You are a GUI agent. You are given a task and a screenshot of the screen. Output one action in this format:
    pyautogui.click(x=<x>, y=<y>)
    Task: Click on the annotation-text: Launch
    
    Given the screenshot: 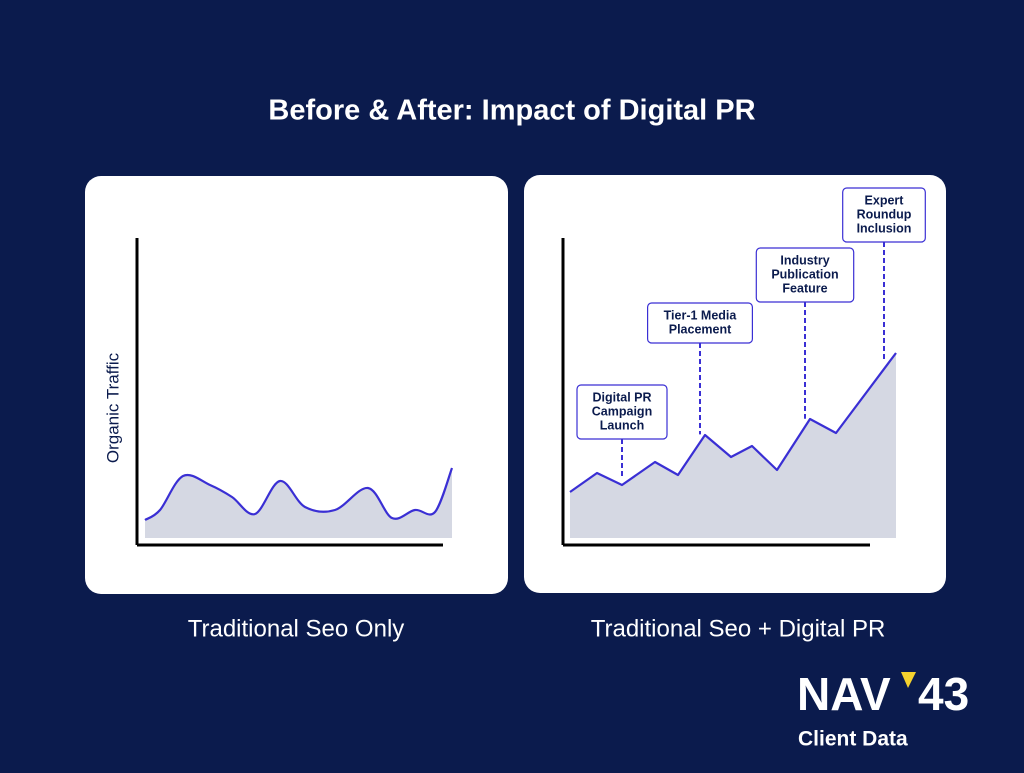 What is the action you would take?
    pyautogui.click(x=622, y=425)
    